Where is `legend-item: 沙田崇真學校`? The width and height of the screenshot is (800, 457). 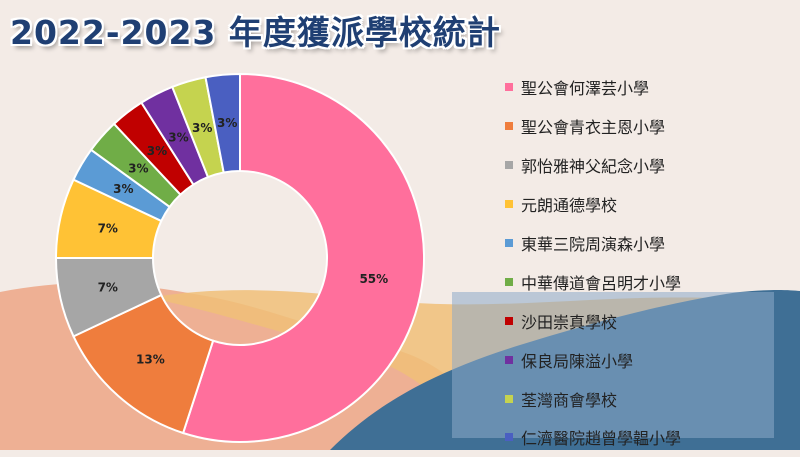 legend-item: 沙田崇真學校 is located at coordinates (593, 320).